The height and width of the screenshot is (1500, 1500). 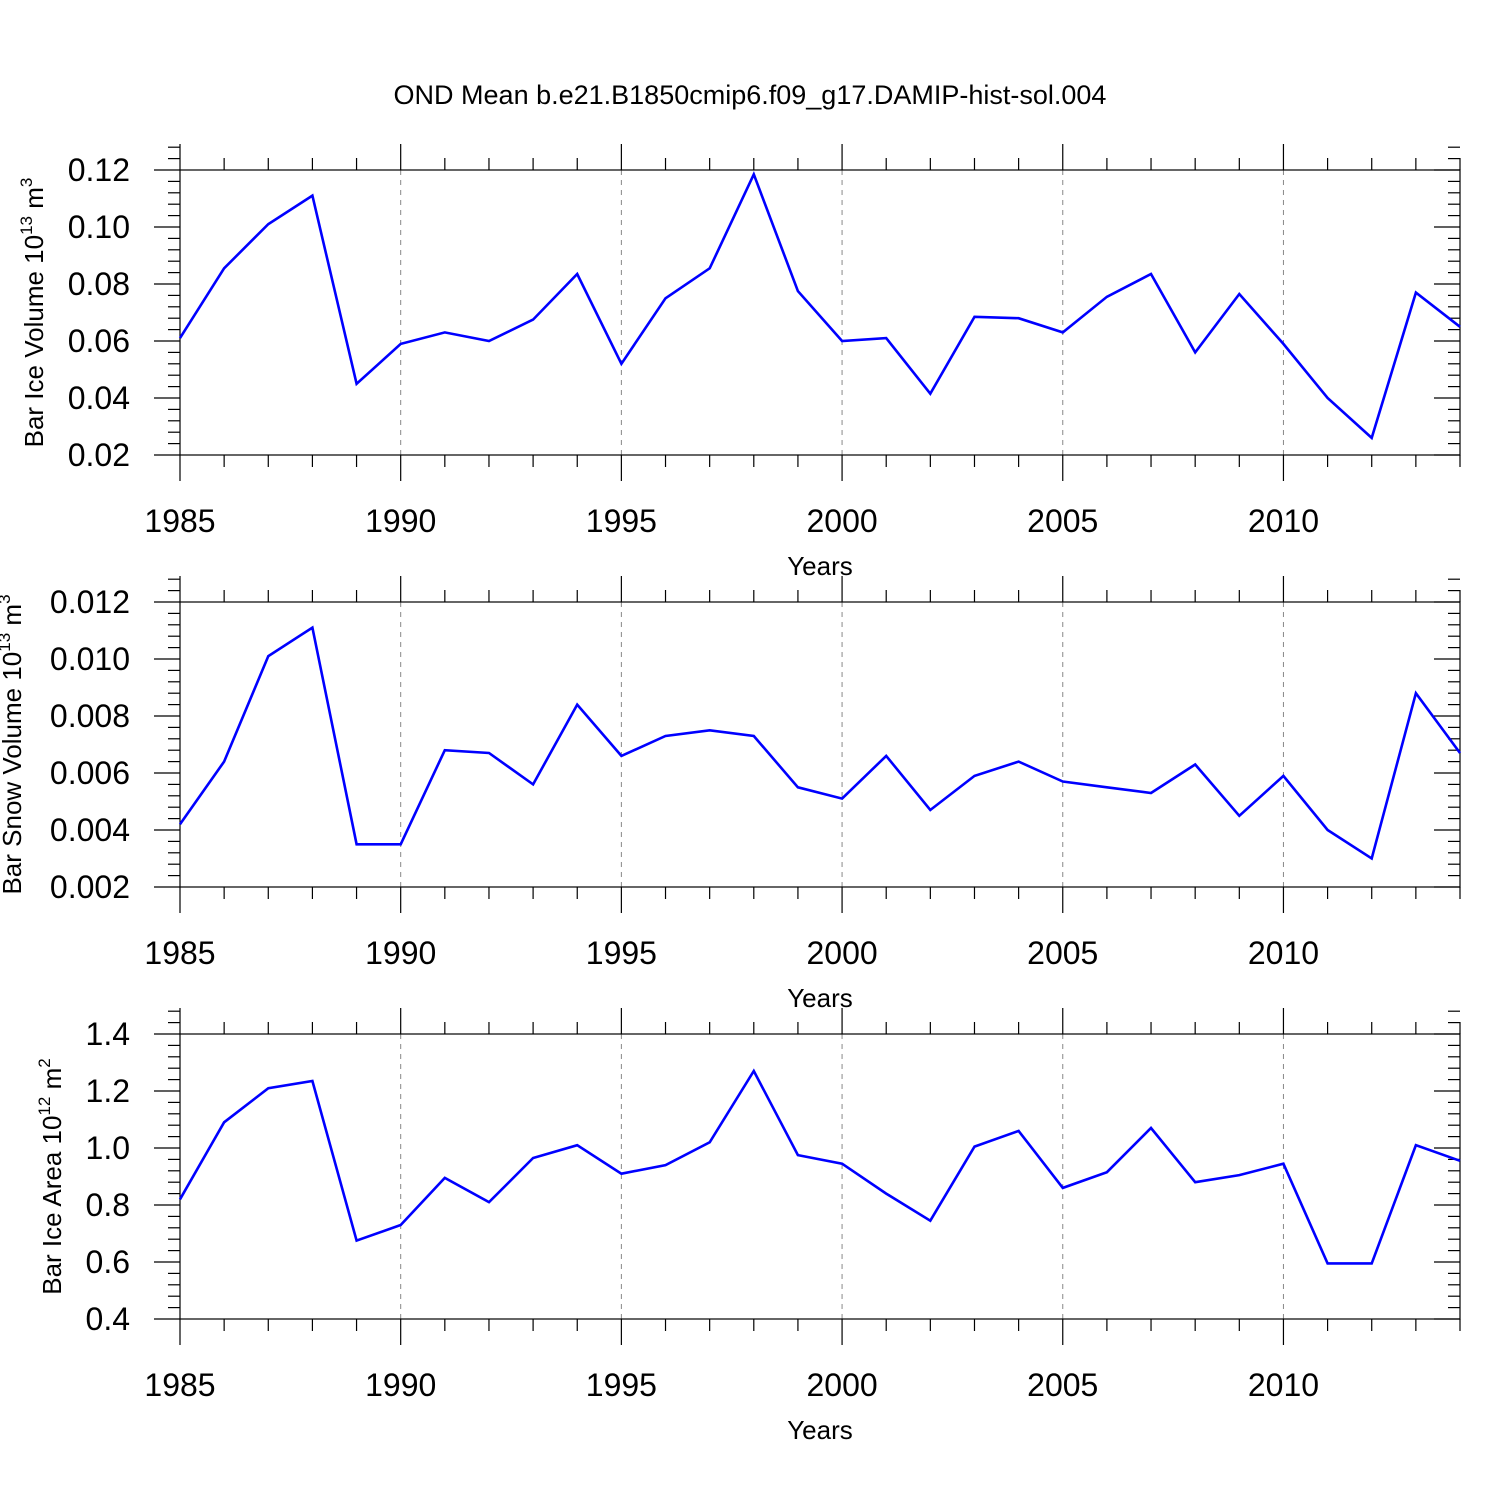 I want to click on y-tick-label: 0.08, so click(x=99, y=284).